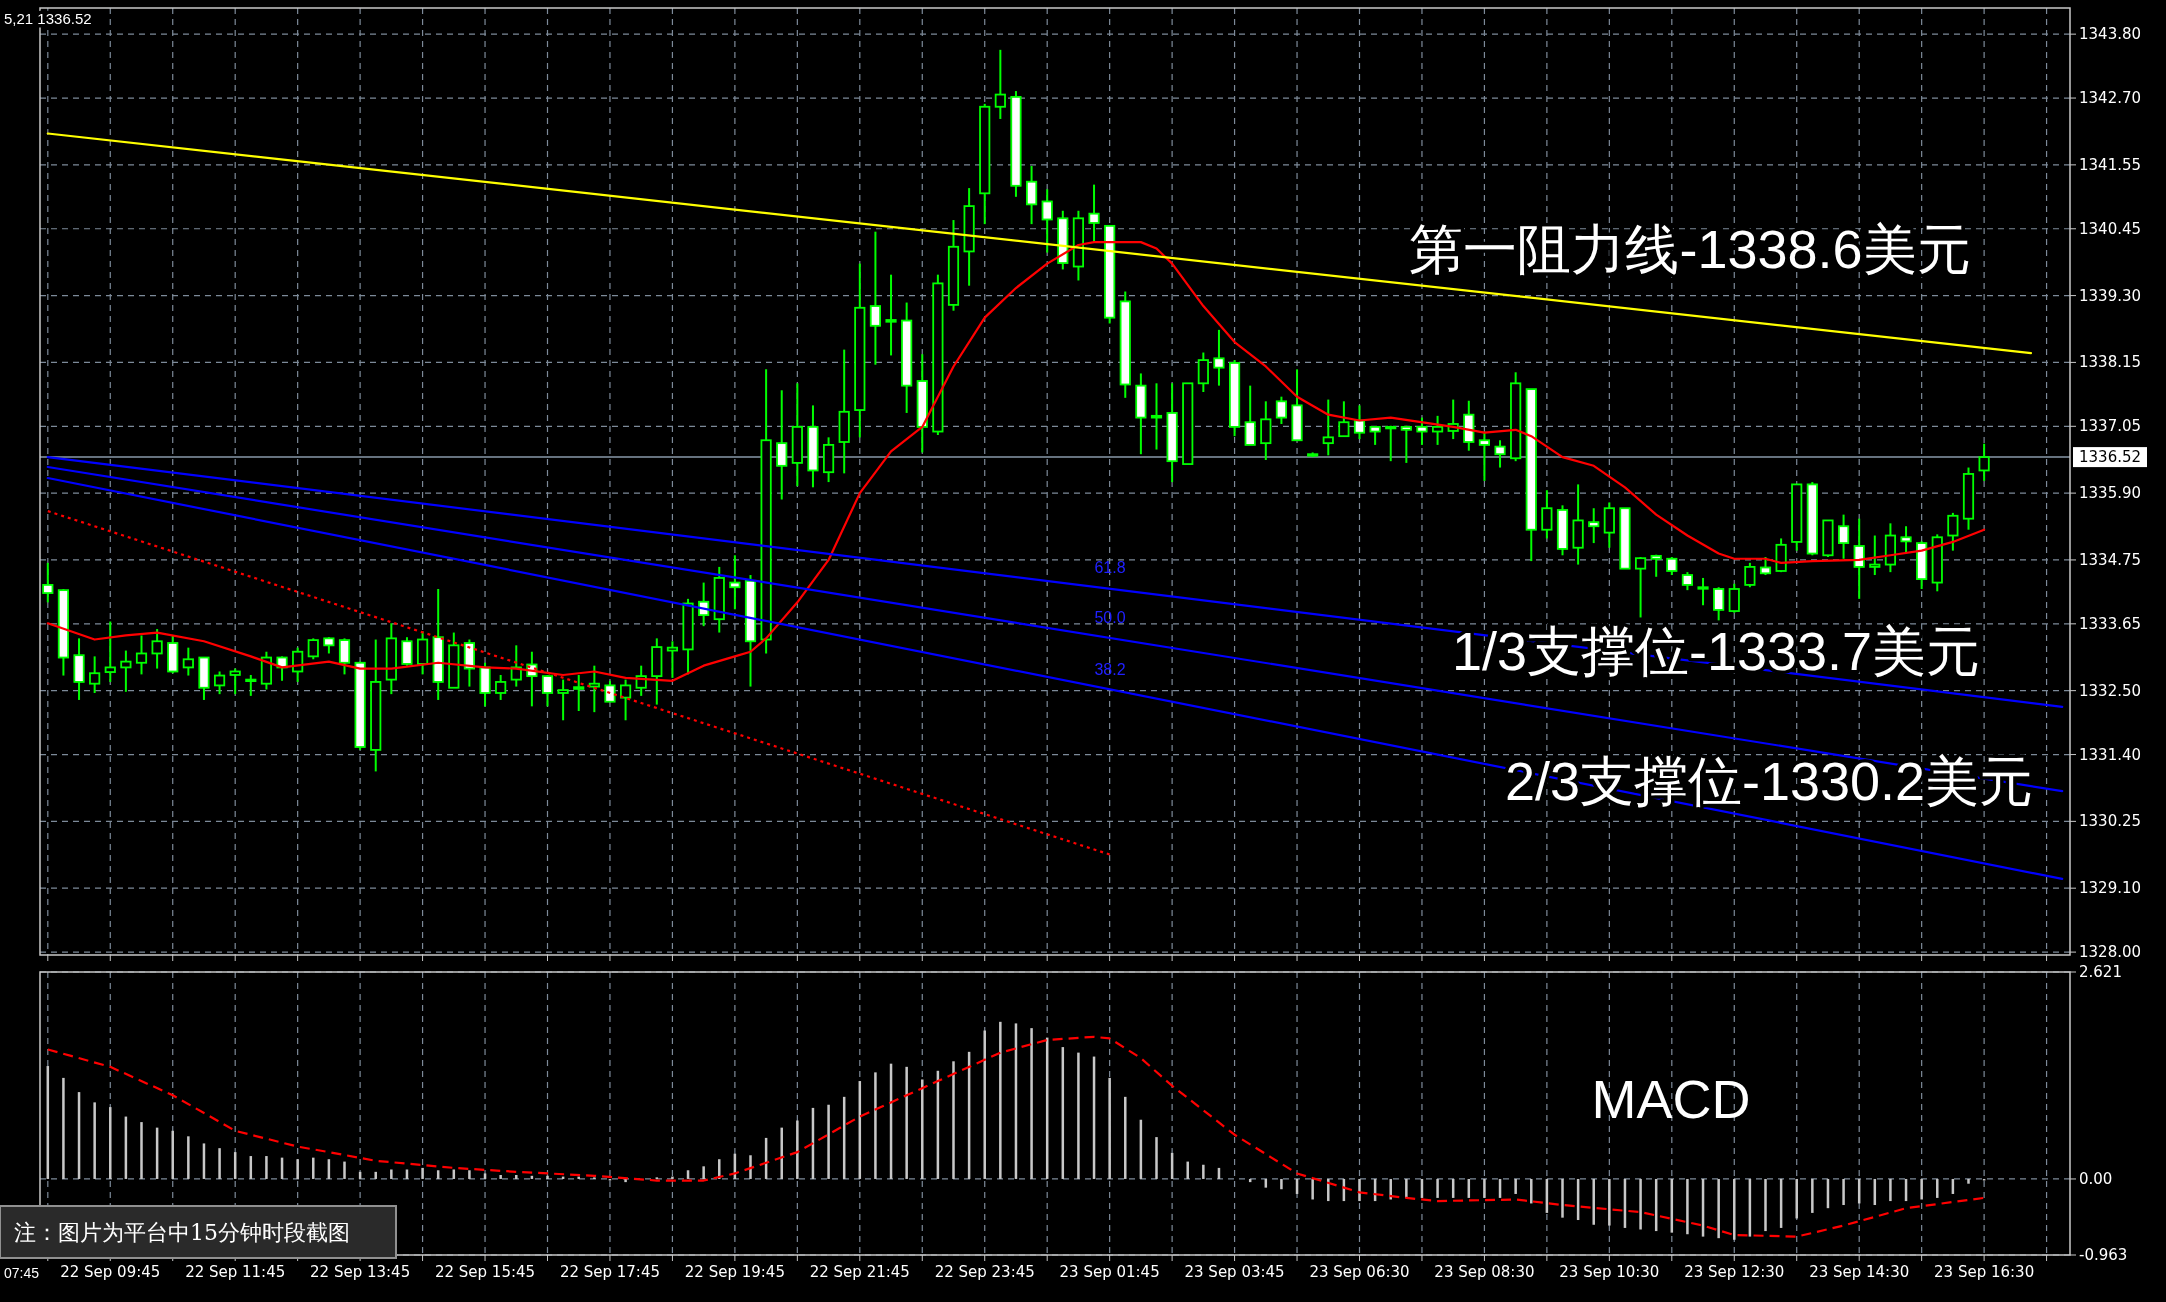  I want to click on y-tick-label: 1332.50, so click(2110, 690).